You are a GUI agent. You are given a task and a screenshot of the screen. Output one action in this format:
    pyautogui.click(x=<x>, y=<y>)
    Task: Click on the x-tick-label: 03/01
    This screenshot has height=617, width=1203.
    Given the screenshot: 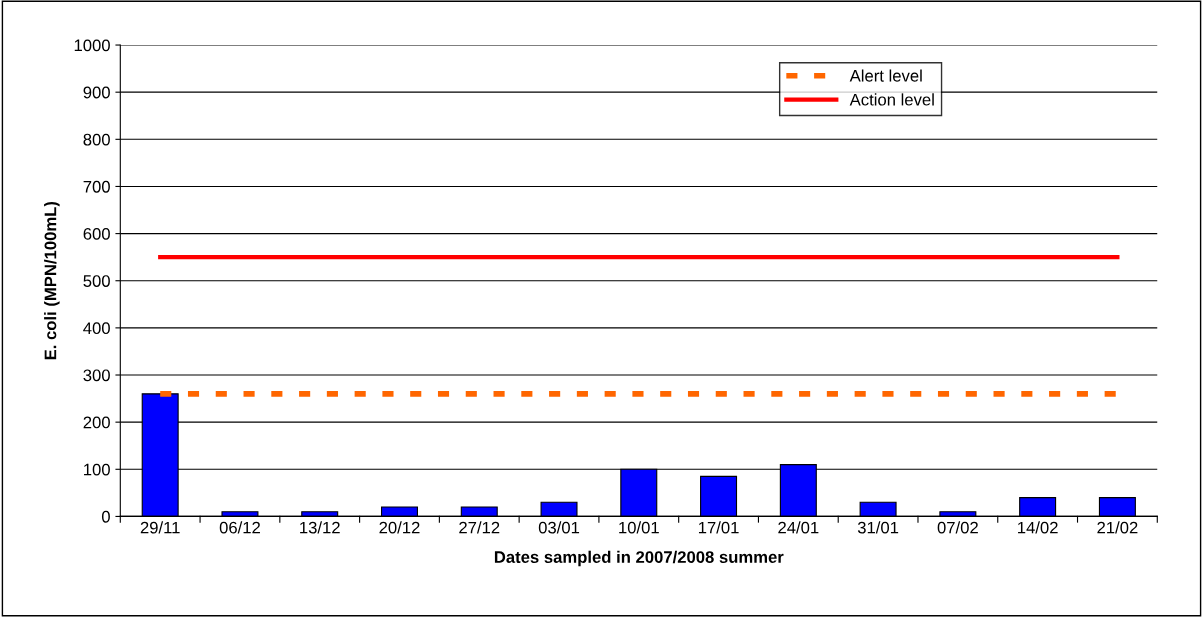 What is the action you would take?
    pyautogui.click(x=559, y=527)
    